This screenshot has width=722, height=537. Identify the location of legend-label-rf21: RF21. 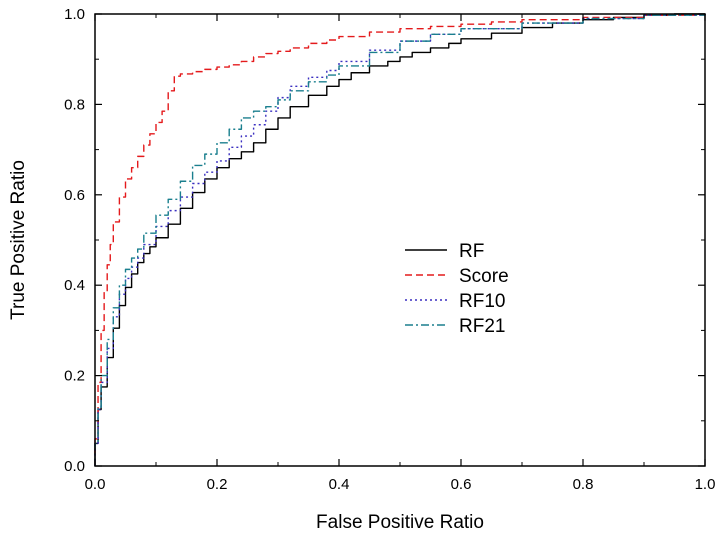
(482, 326).